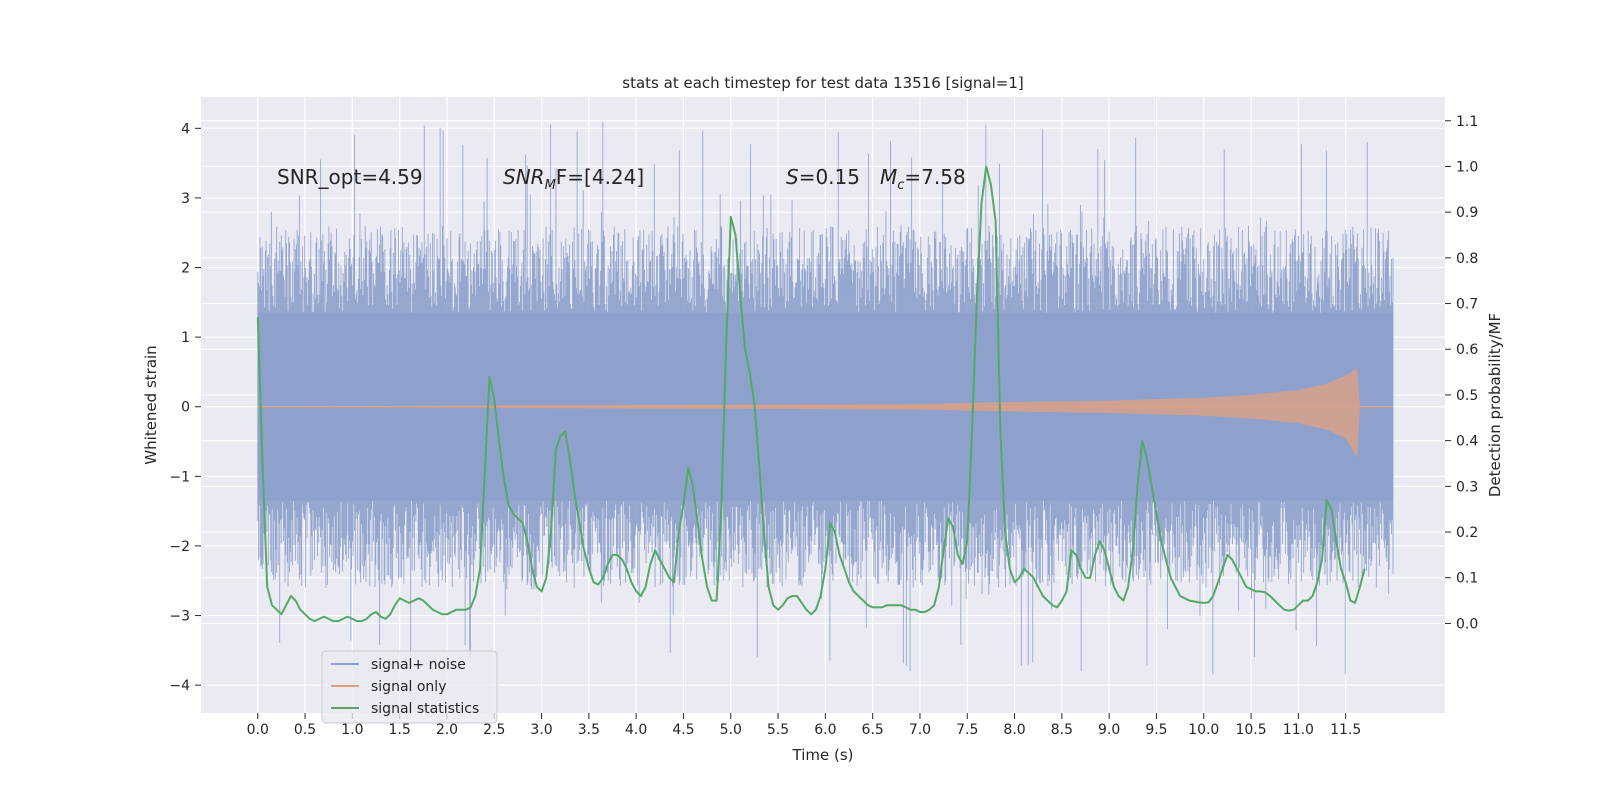 This screenshot has height=800, width=1600. What do you see at coordinates (920, 730) in the screenshot?
I see `x-tick-label: 7.0` at bounding box center [920, 730].